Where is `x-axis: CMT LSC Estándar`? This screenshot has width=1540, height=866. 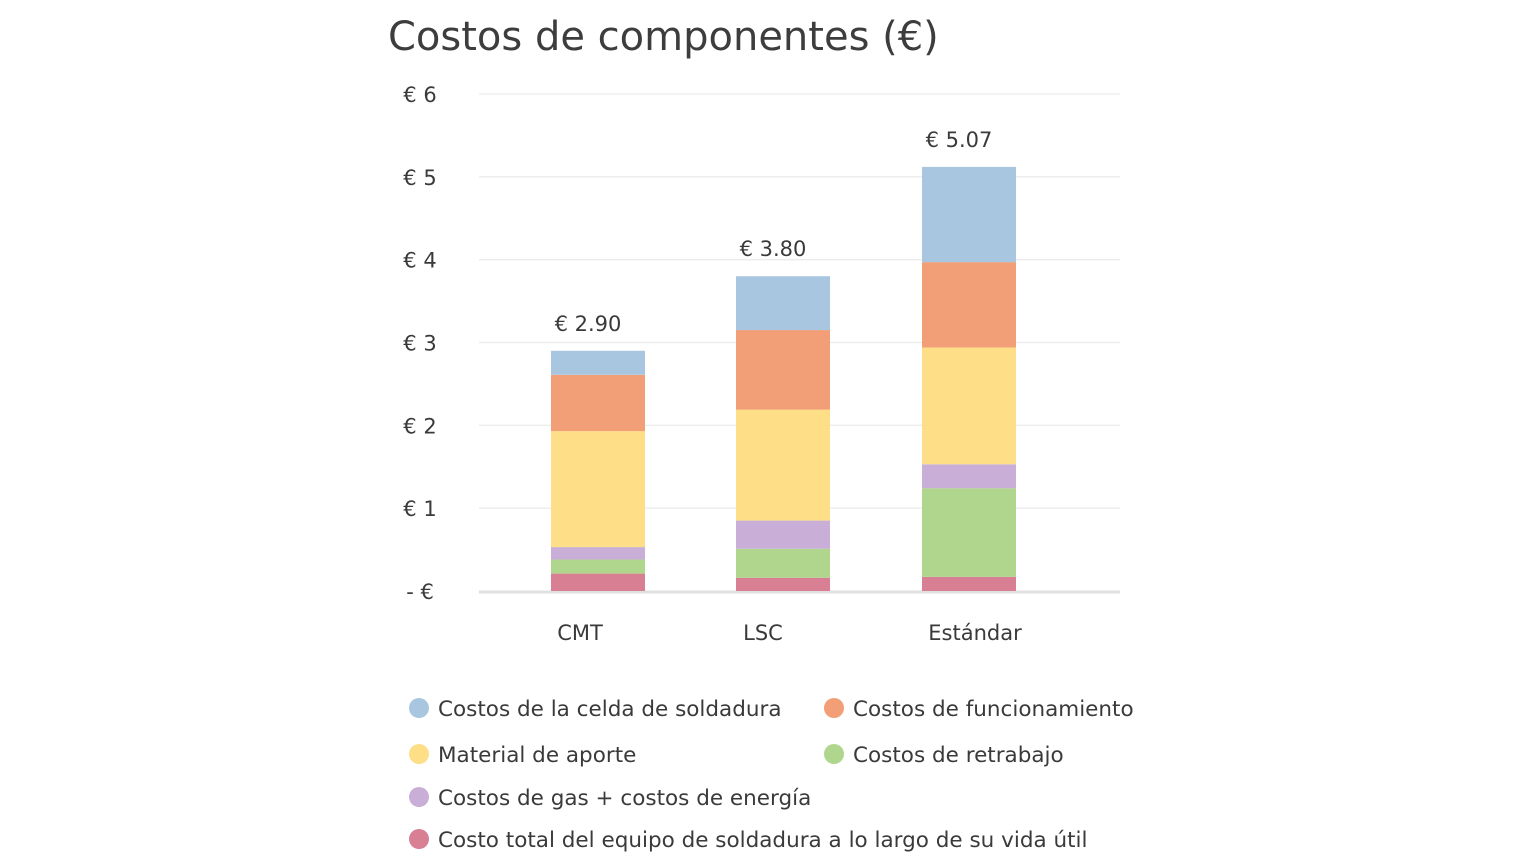 x-axis: CMT LSC Estándar is located at coordinates (789, 633).